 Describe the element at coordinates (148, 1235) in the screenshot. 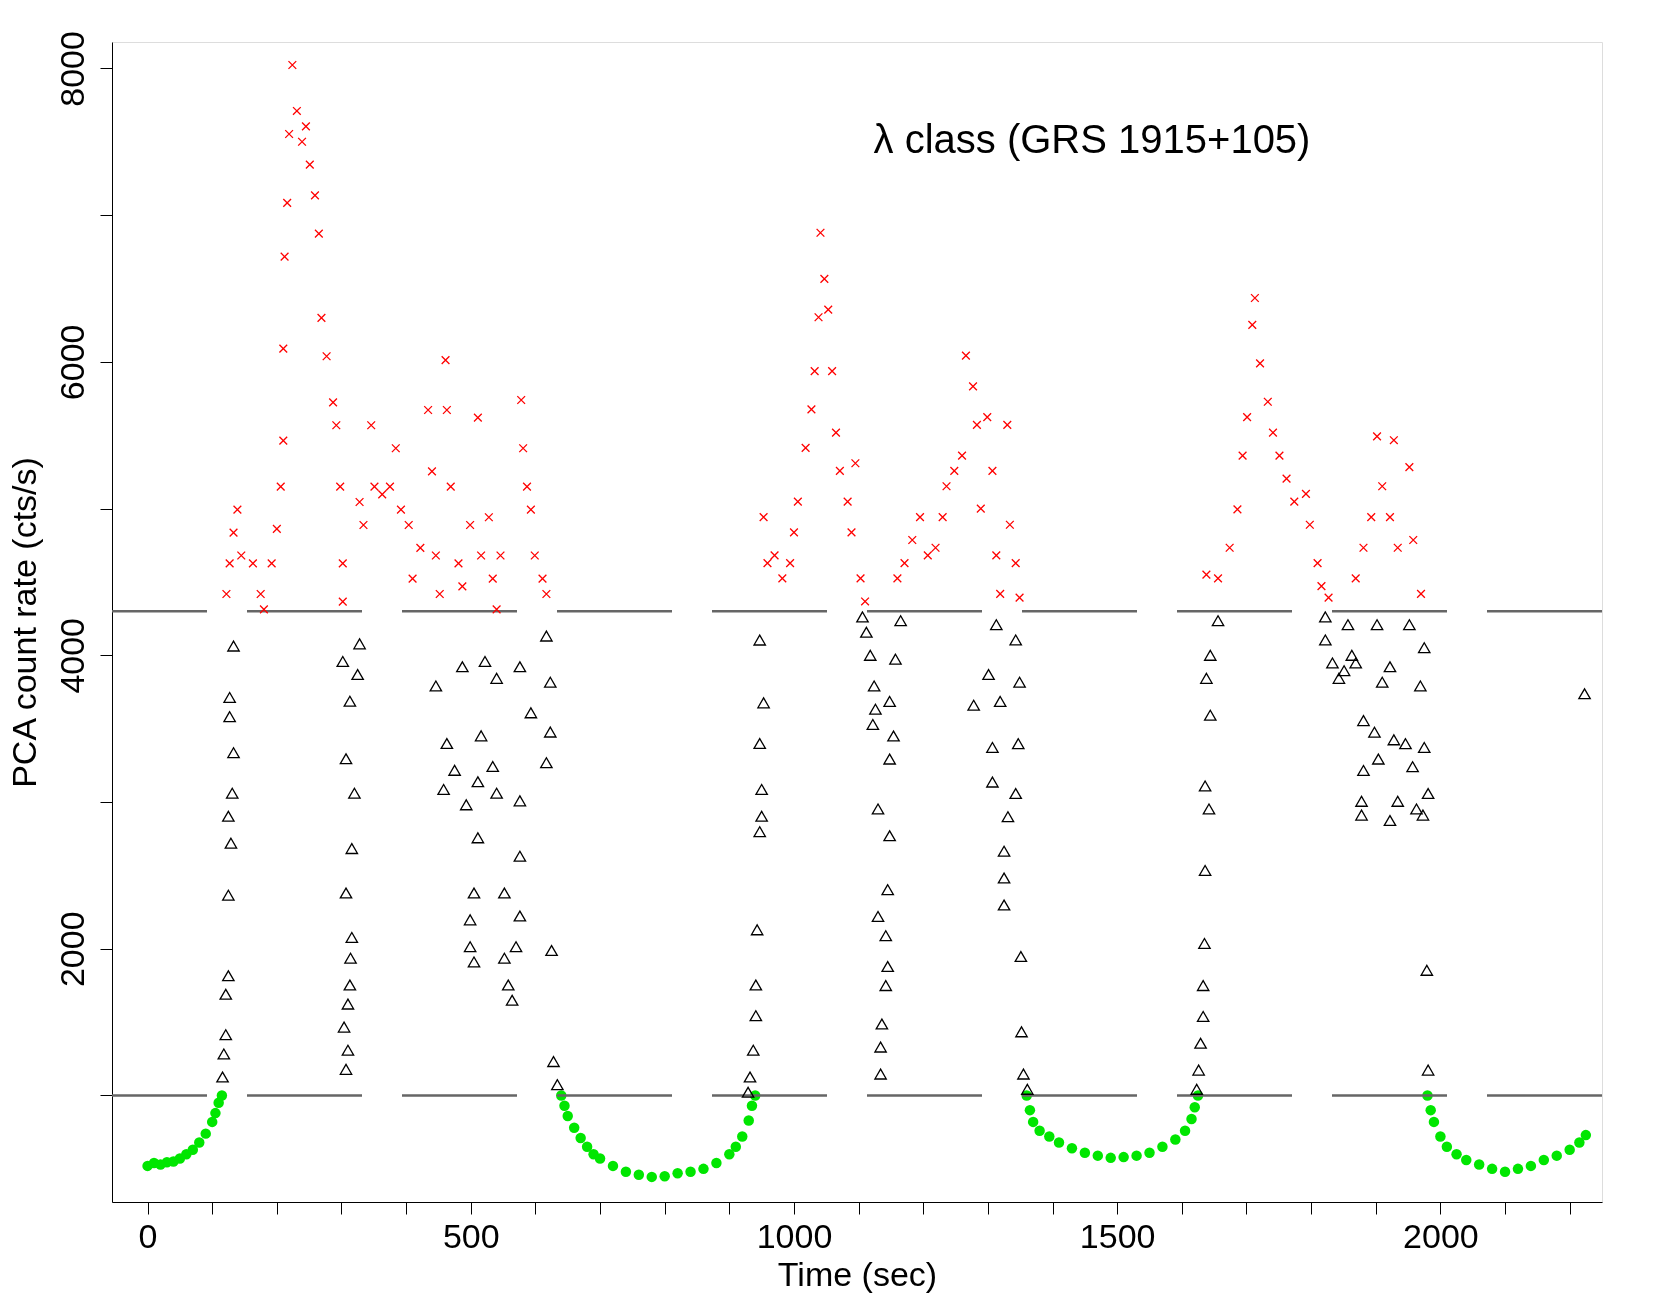

I see `x-tick-label: 0` at that location.